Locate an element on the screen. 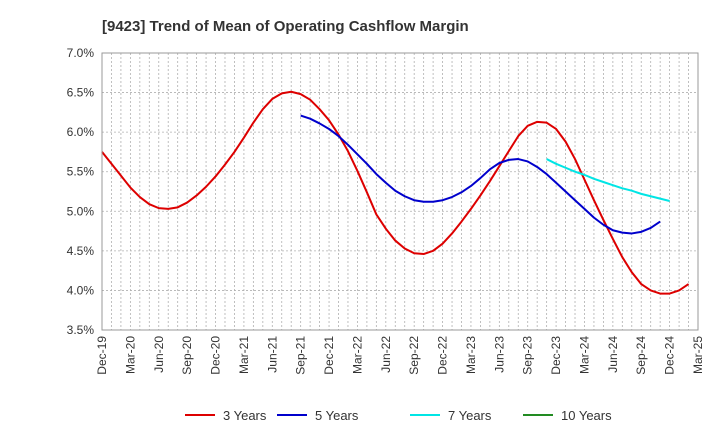  x-tick-label: Jun-22 is located at coordinates (386, 354).